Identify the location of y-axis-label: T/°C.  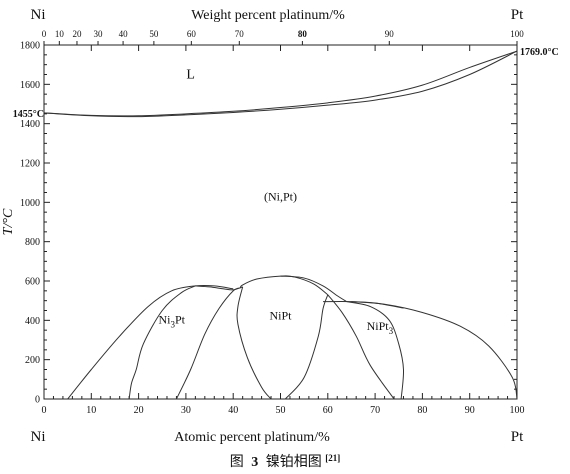
(8, 221).